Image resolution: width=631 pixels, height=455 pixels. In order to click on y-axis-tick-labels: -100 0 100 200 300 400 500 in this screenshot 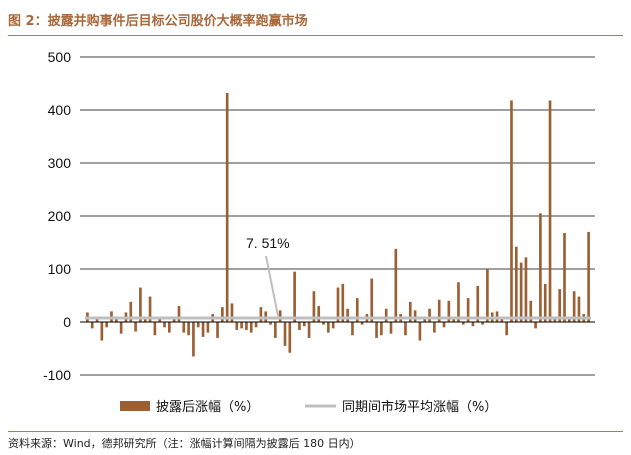, I will do `click(57, 216)`.